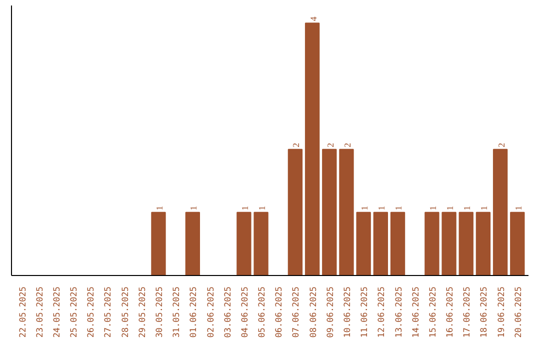 The height and width of the screenshot is (340, 540). Describe the element at coordinates (125, 312) in the screenshot. I see `x-tick-label: 28.05.2025` at that location.